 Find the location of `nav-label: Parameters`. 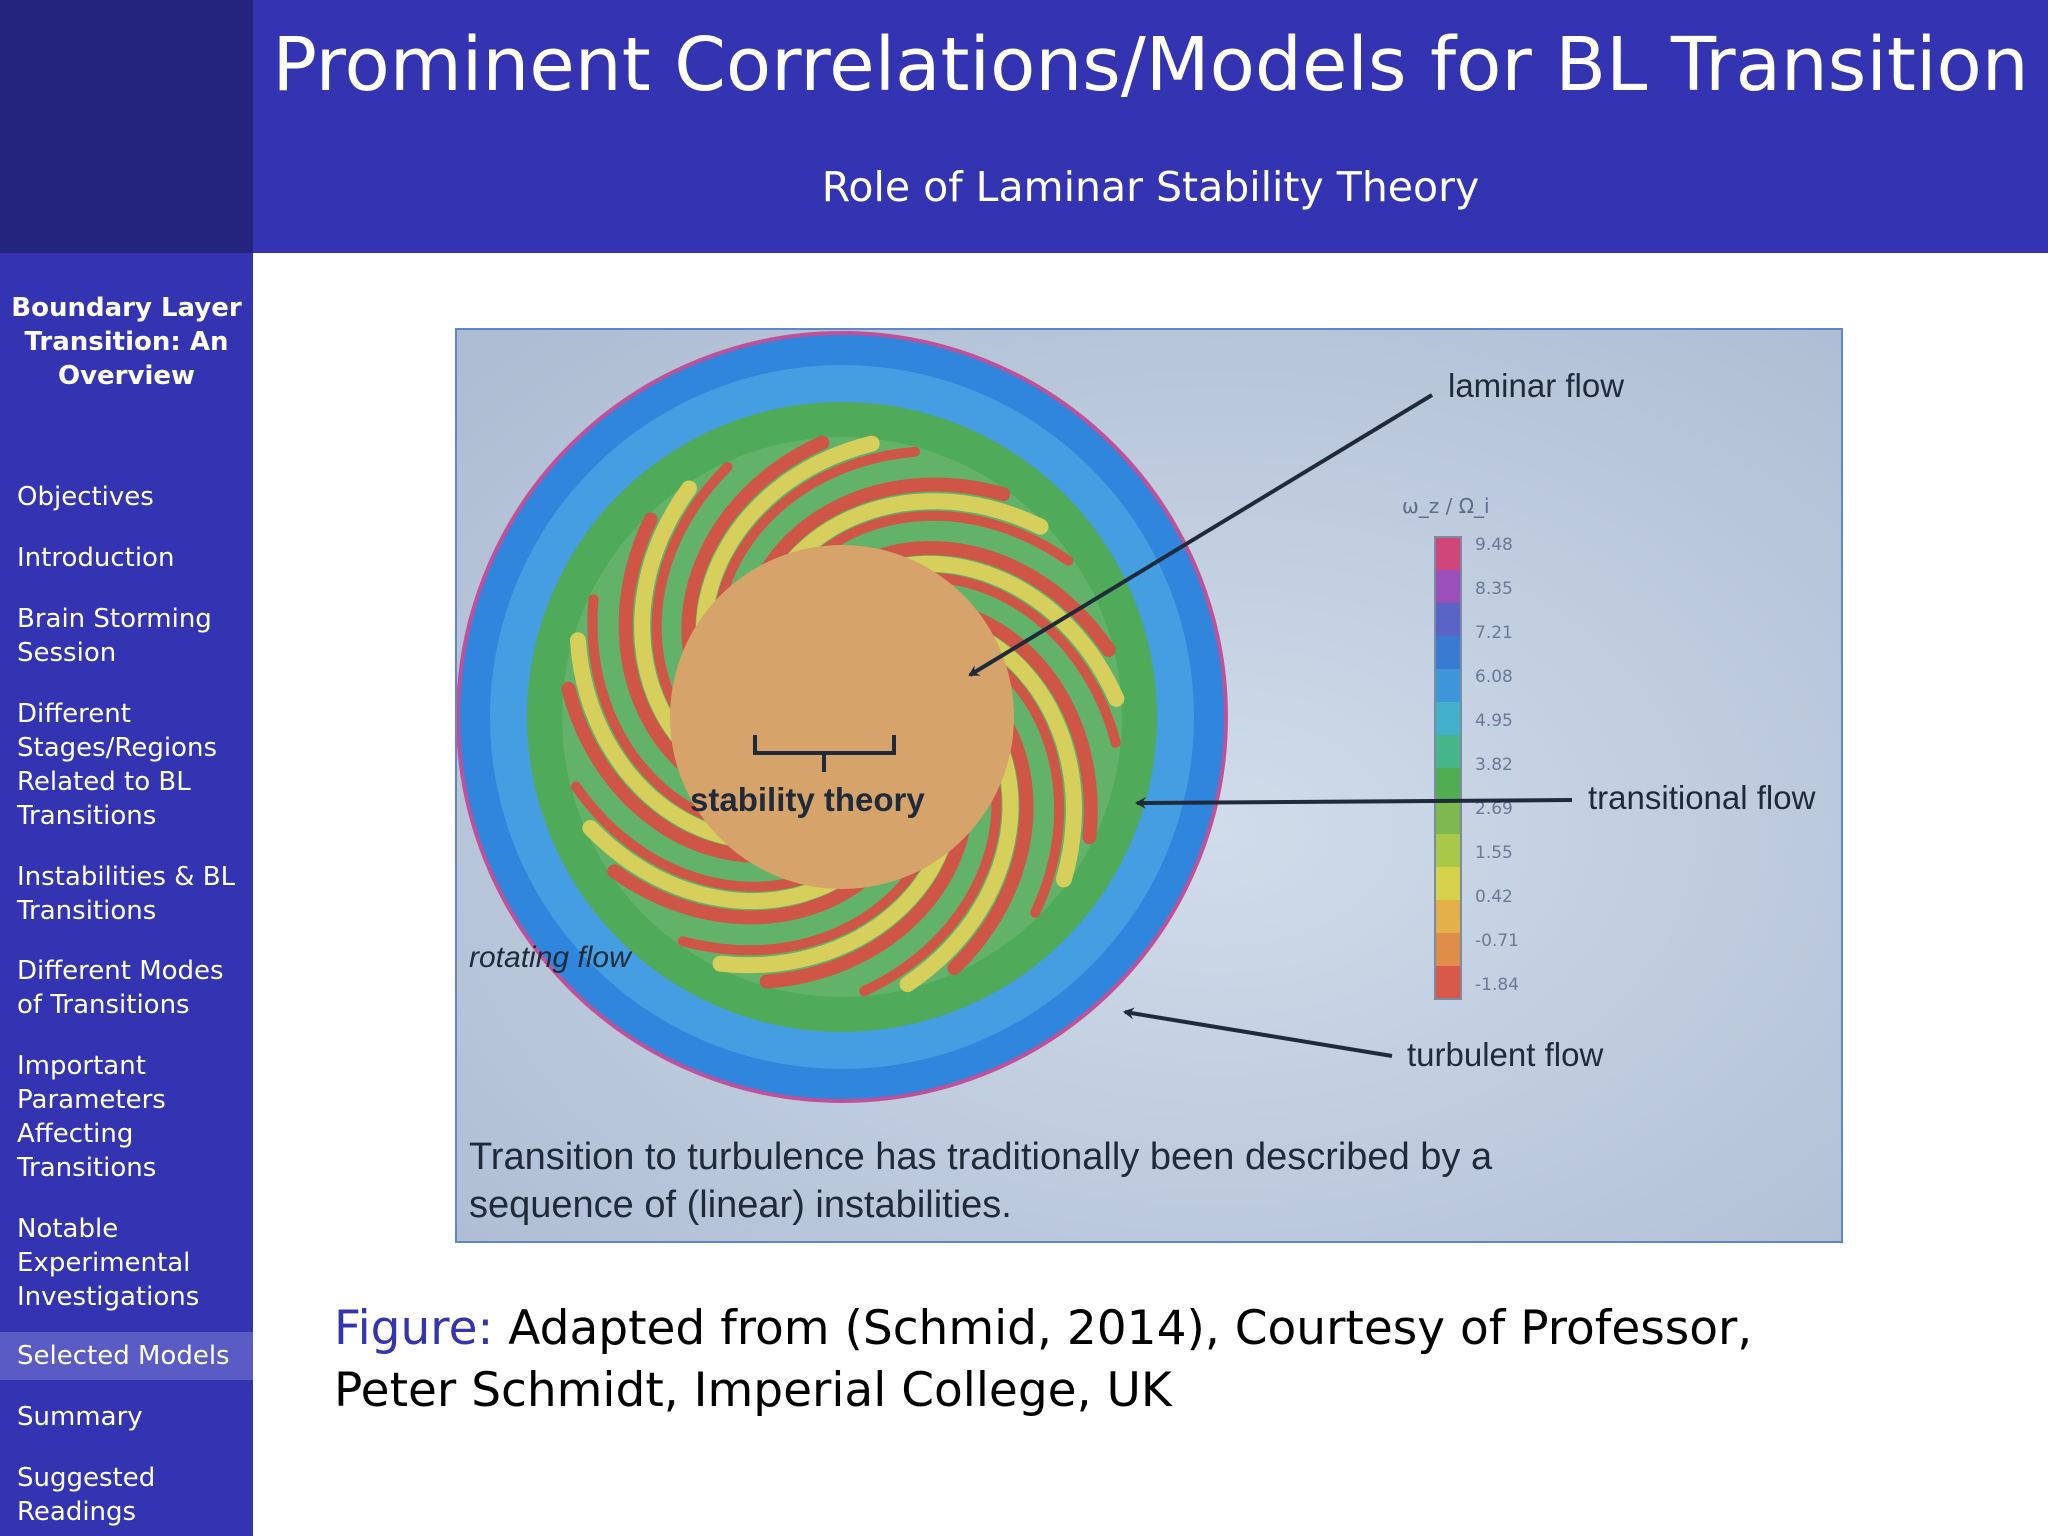

nav-label: Parameters is located at coordinates (91, 1100).